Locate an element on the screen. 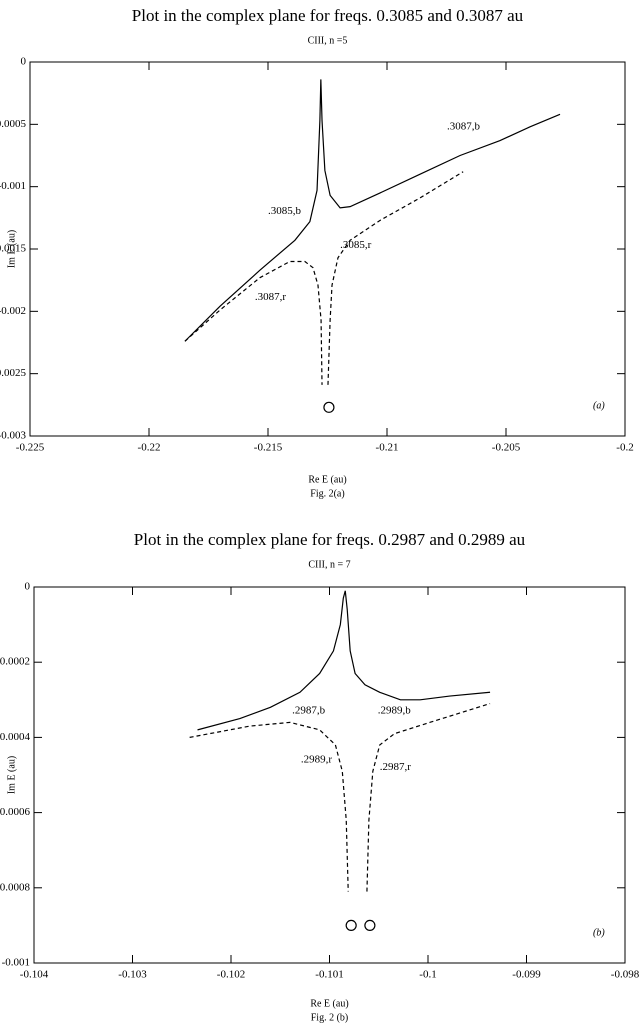  y-tick-label: -0.0015 is located at coordinates (13, 249).